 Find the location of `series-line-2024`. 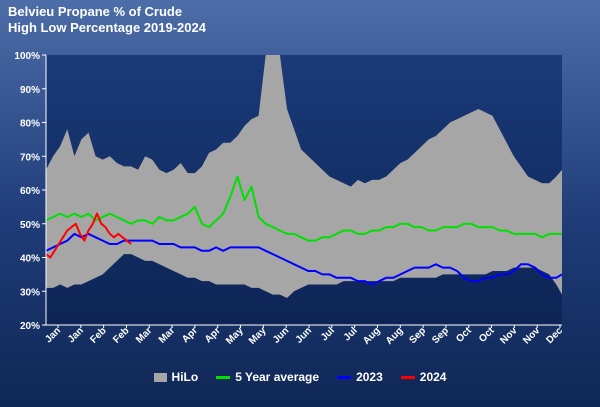

series-line-2024 is located at coordinates (88, 235).